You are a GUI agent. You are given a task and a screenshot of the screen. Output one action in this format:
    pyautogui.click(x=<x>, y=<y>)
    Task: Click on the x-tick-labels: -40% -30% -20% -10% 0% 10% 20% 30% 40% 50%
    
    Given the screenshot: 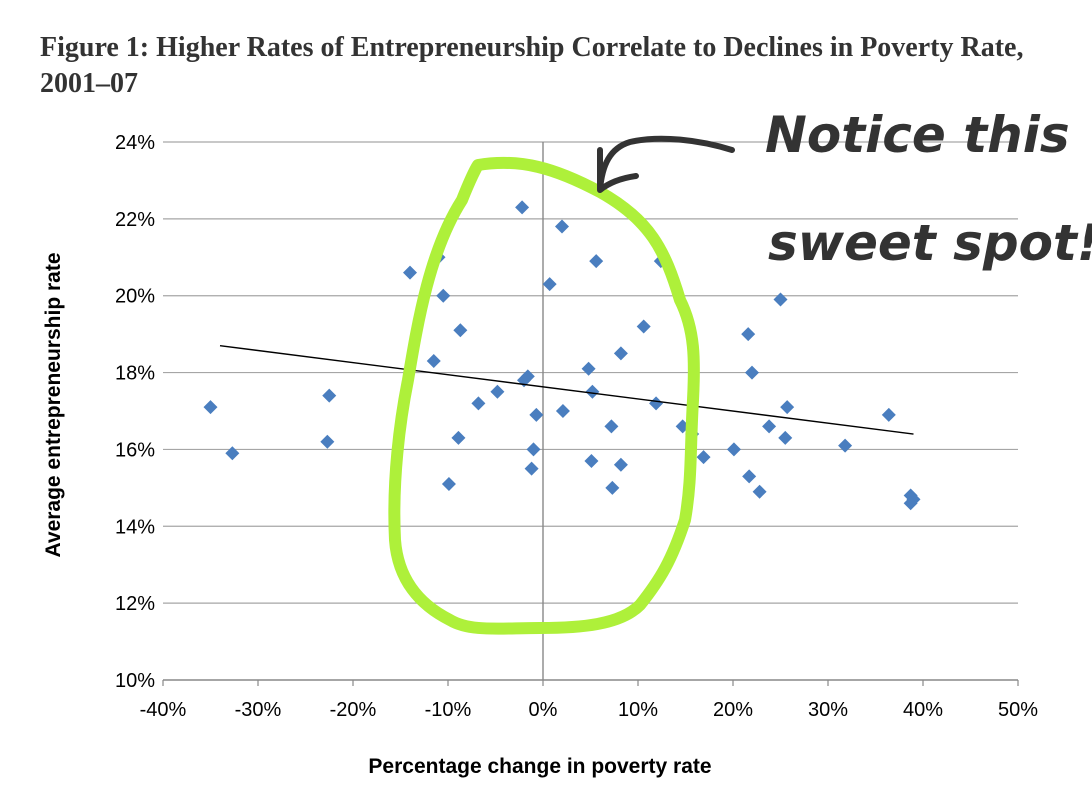 What is the action you would take?
    pyautogui.click(x=589, y=700)
    